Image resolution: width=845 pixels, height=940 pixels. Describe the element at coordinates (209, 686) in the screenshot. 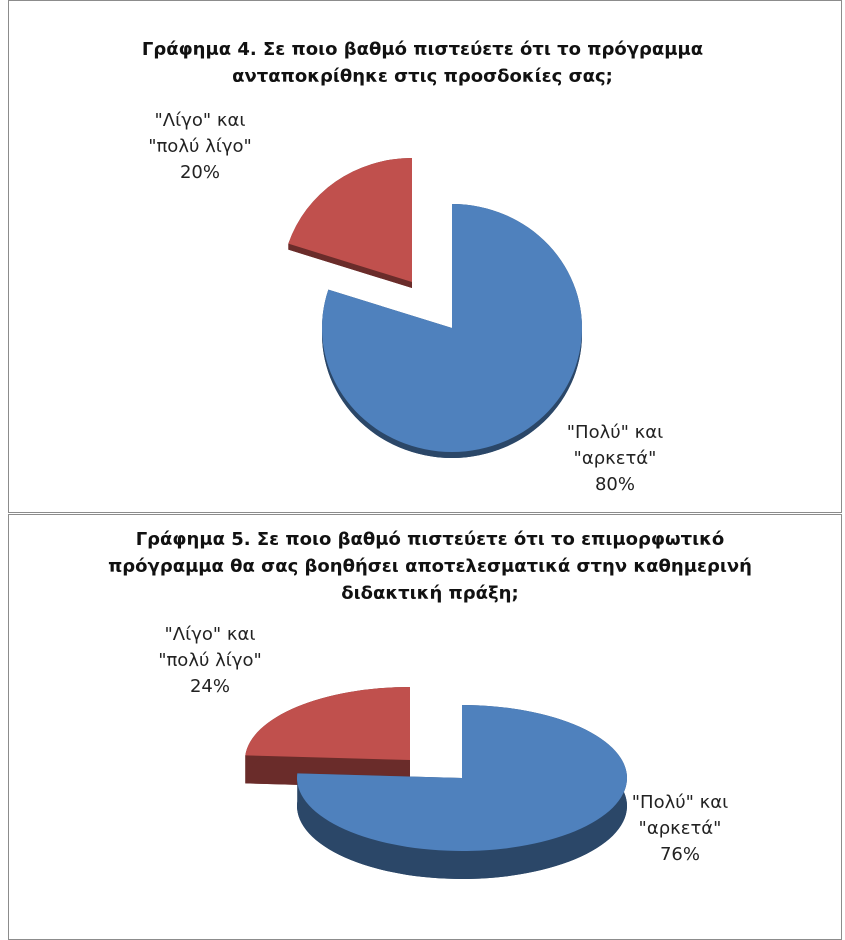

I see `value-label: 24%` at that location.